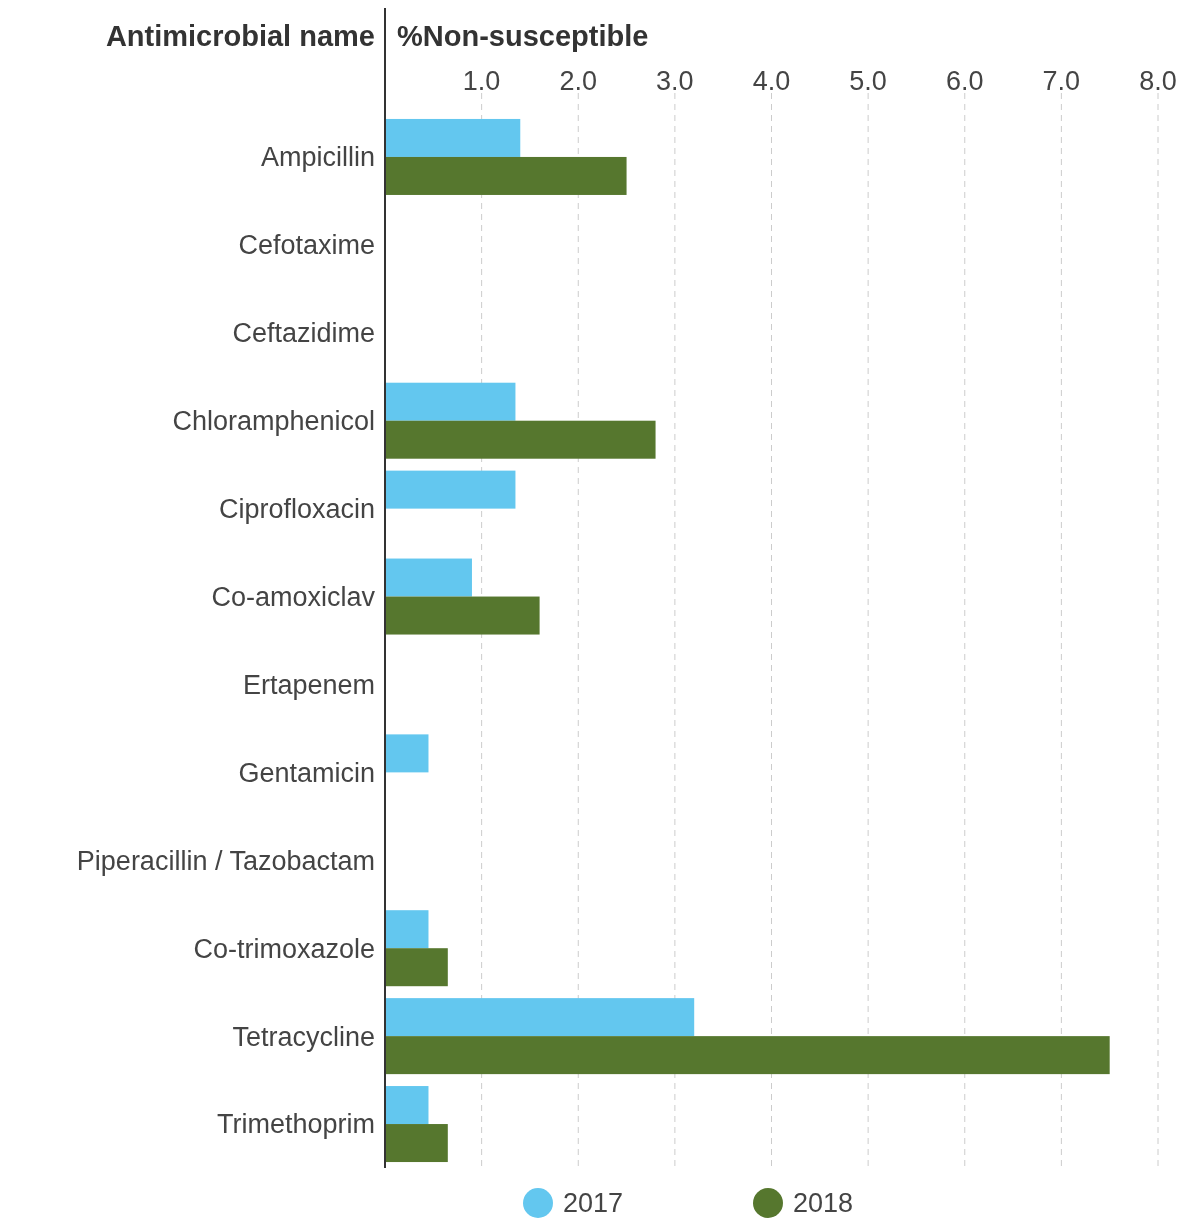  Describe the element at coordinates (578, 81) in the screenshot. I see `x-tick-label: 2.0` at that location.